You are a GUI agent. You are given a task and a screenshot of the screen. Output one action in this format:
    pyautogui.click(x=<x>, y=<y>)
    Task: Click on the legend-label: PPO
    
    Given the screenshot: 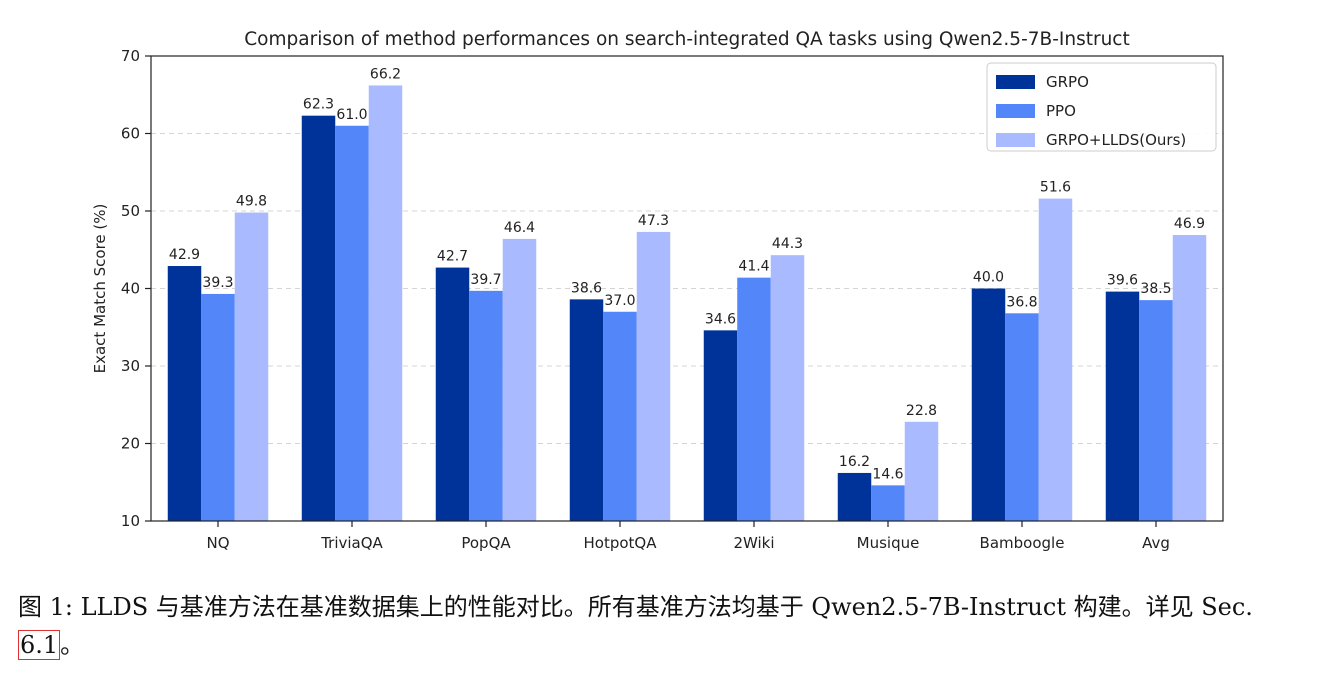 What is the action you would take?
    pyautogui.click(x=1061, y=111)
    